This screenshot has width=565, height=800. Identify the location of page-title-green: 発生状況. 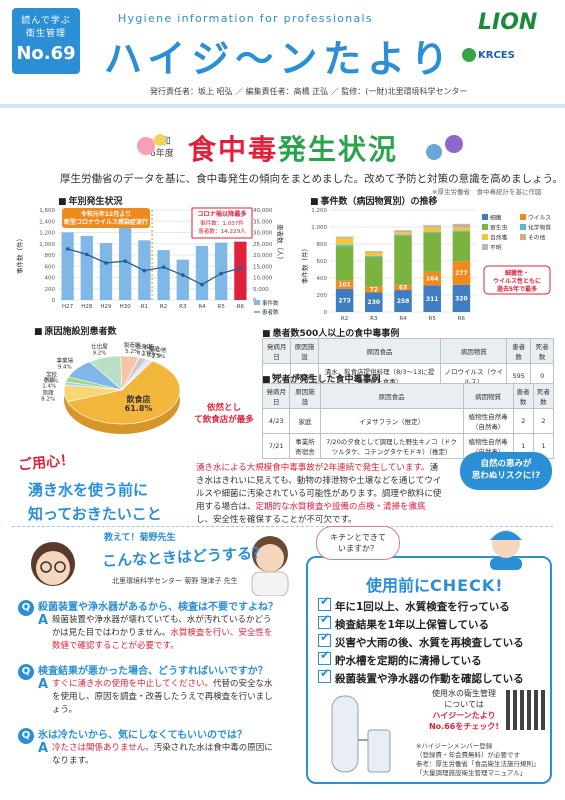
(338, 149).